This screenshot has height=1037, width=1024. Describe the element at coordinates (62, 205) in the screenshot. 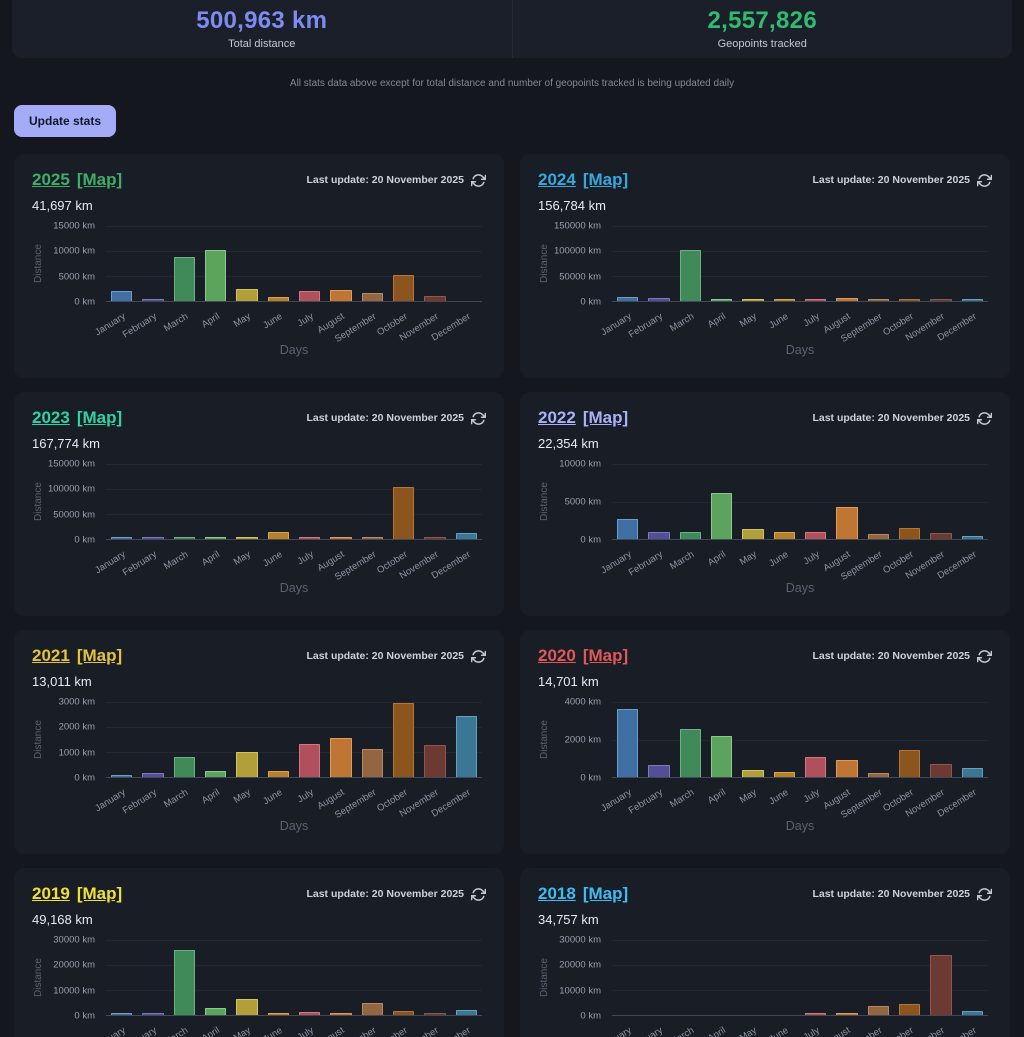

I see `year-total-distance: 41,697 km` at that location.